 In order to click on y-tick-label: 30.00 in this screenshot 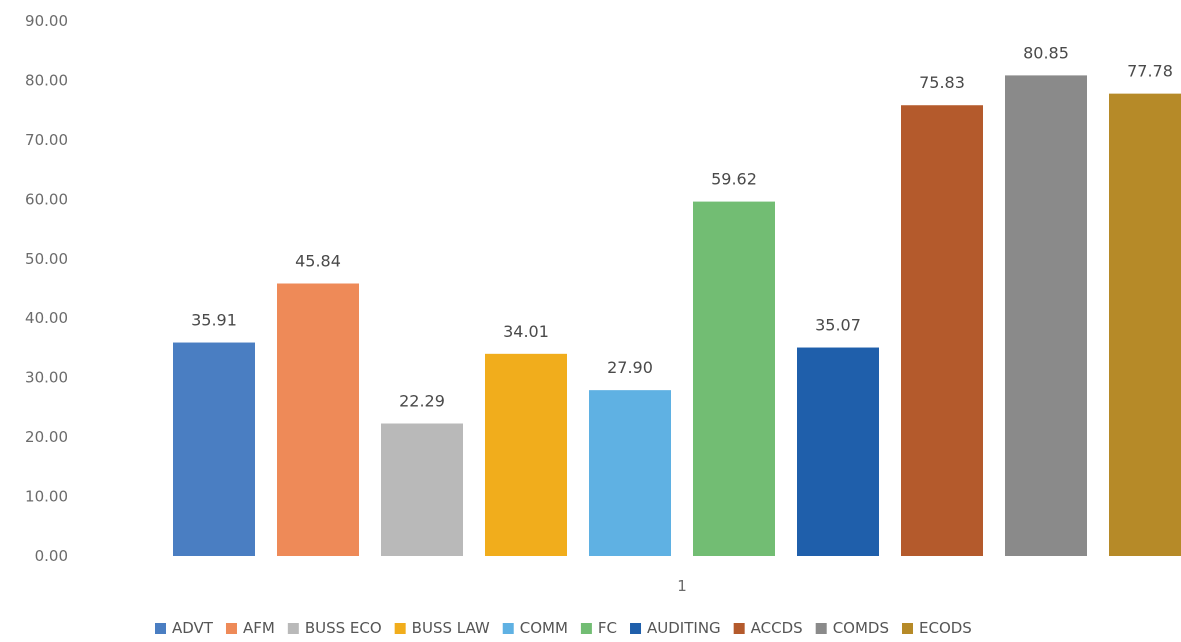, I will do `click(46, 378)`.